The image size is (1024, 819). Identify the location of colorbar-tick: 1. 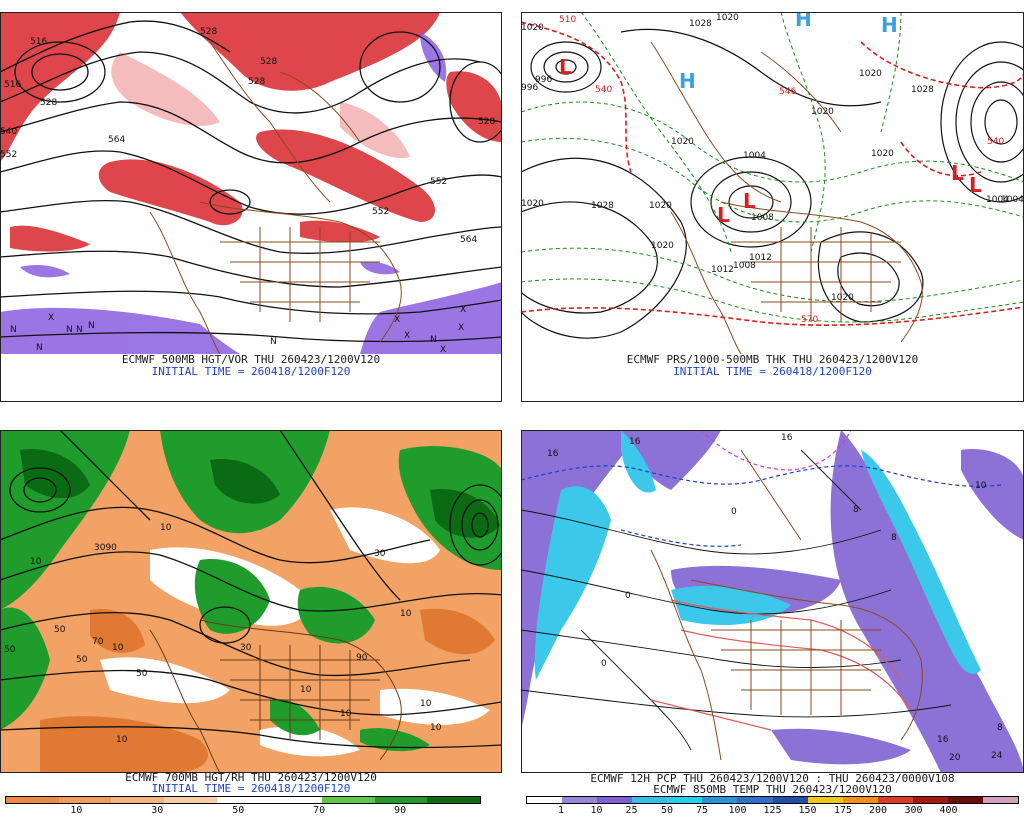
(561, 810).